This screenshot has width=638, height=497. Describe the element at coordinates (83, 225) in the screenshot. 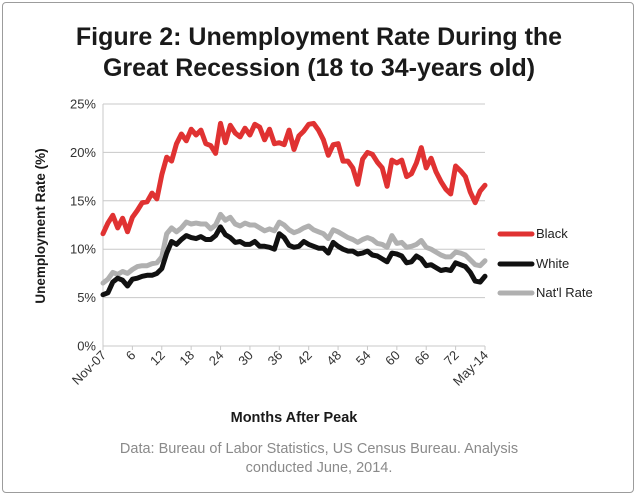

I see `y-tick-labels: 0% 5% 10% 15% 20% 25%` at that location.